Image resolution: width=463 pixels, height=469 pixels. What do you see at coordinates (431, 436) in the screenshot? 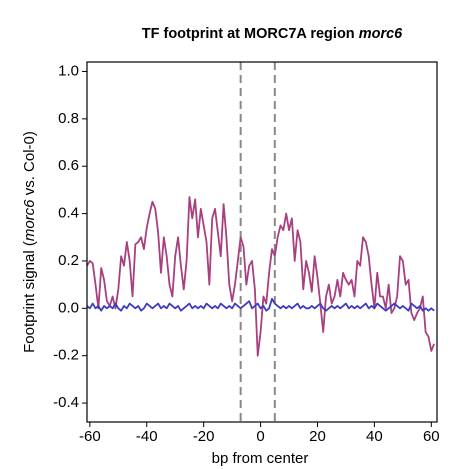
I see `x-tick-label: 60` at bounding box center [431, 436].